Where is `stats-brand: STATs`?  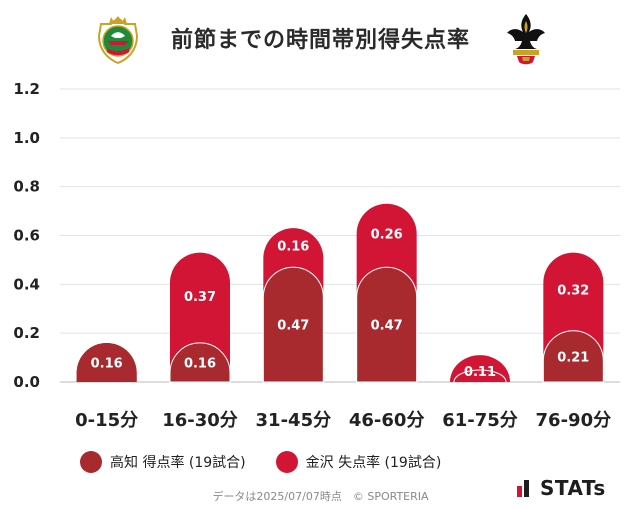 stats-brand: STATs is located at coordinates (561, 488).